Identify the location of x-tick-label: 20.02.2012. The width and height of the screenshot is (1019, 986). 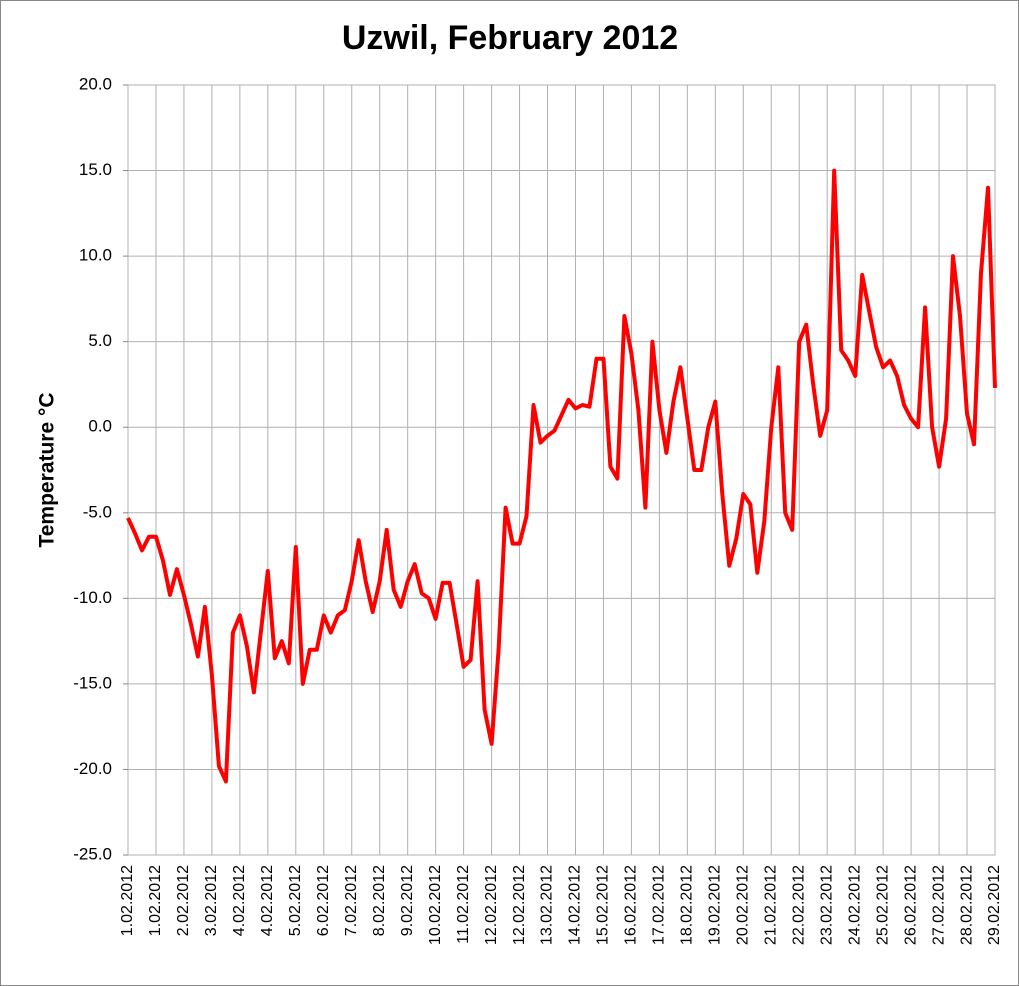
(743, 905).